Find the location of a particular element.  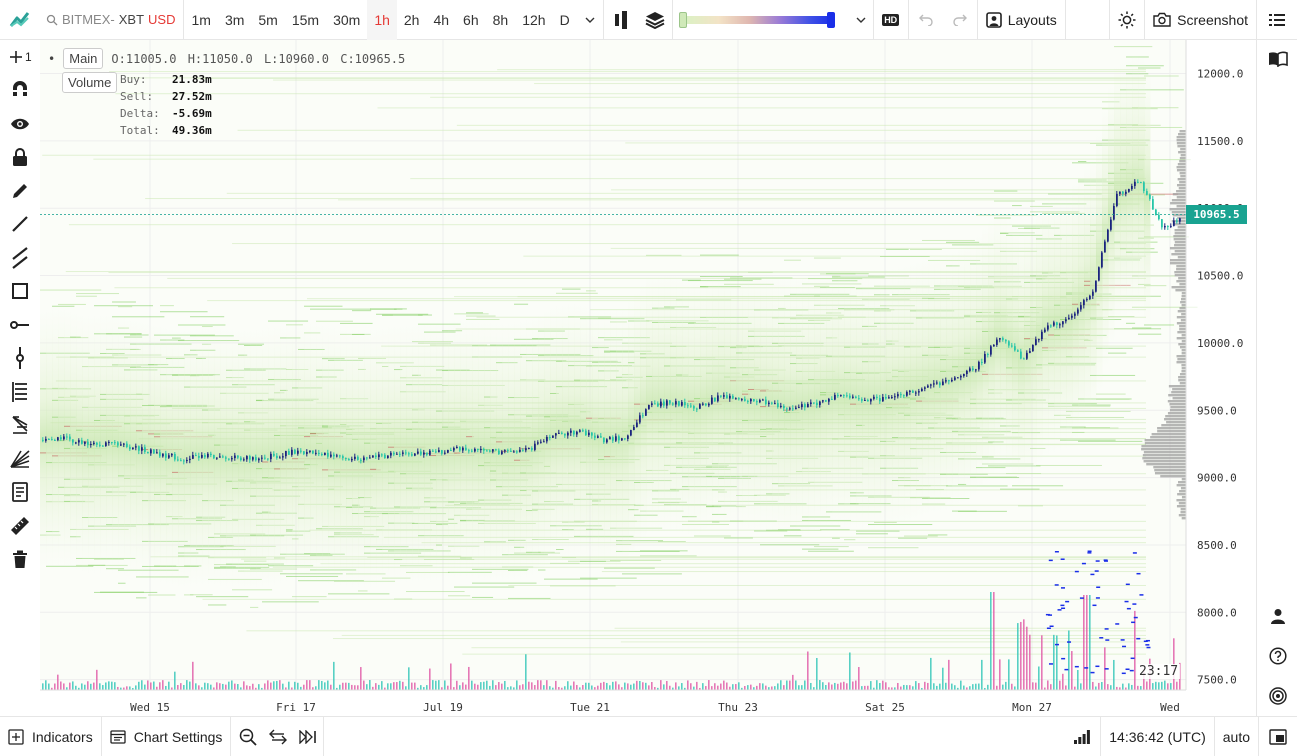

screenshot-button: Screenshot is located at coordinates (1200, 20).